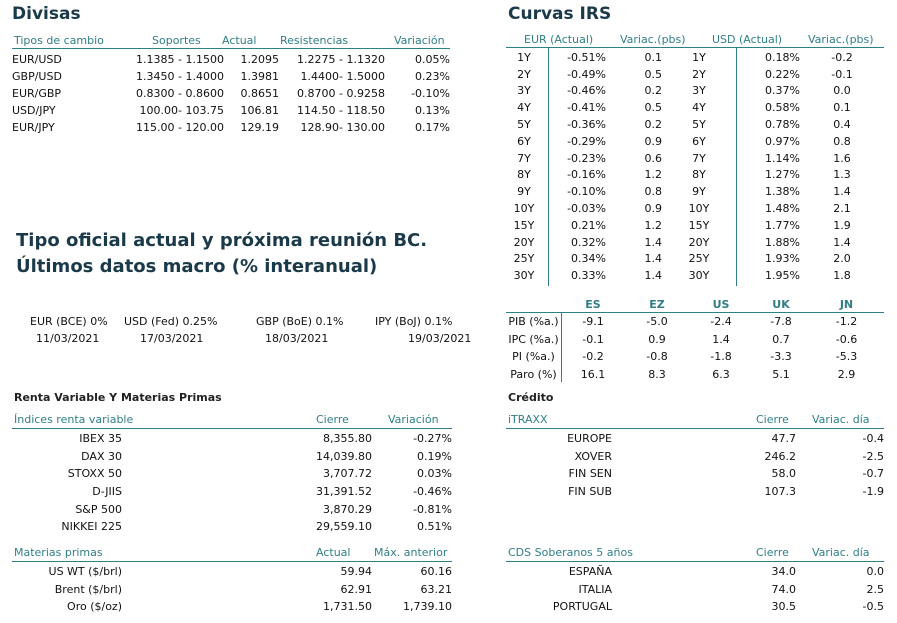 This screenshot has height=623, width=897. I want to click on ez-cell: 8.3, so click(657, 374).